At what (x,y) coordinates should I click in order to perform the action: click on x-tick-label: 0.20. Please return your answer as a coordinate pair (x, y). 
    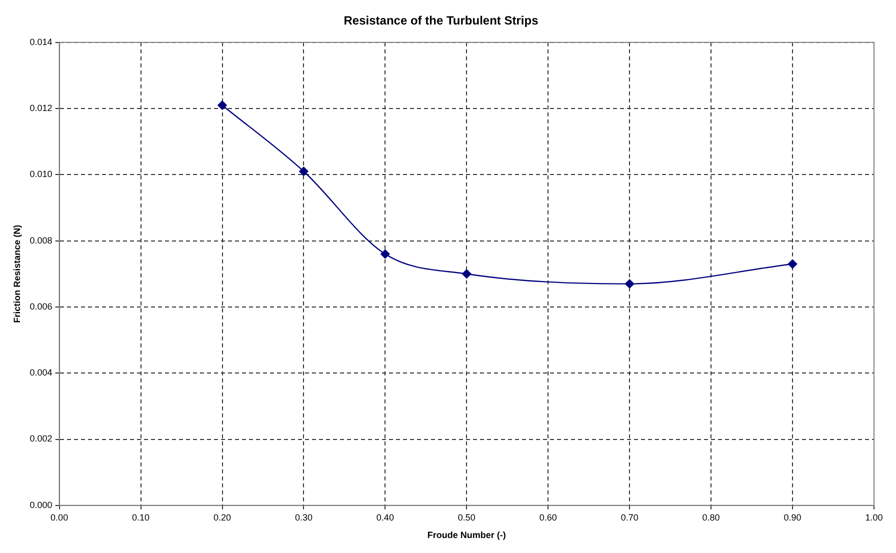
    Looking at the image, I should click on (222, 517).